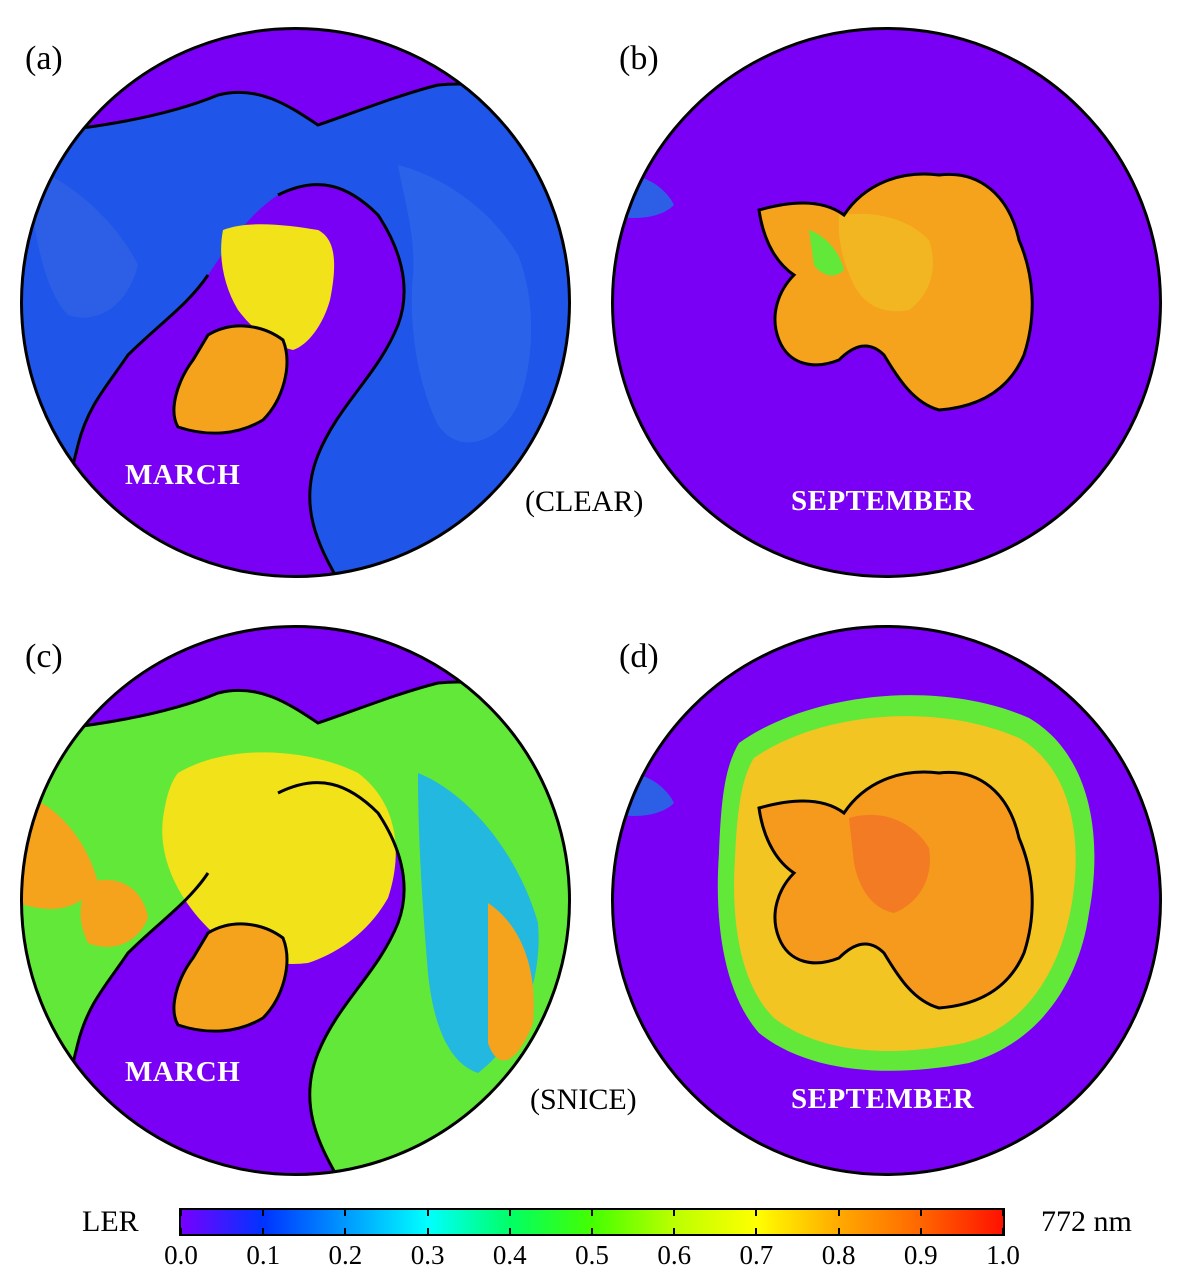  Describe the element at coordinates (592, 1255) in the screenshot. I see `colorbar-tick-label: 0.5` at that location.